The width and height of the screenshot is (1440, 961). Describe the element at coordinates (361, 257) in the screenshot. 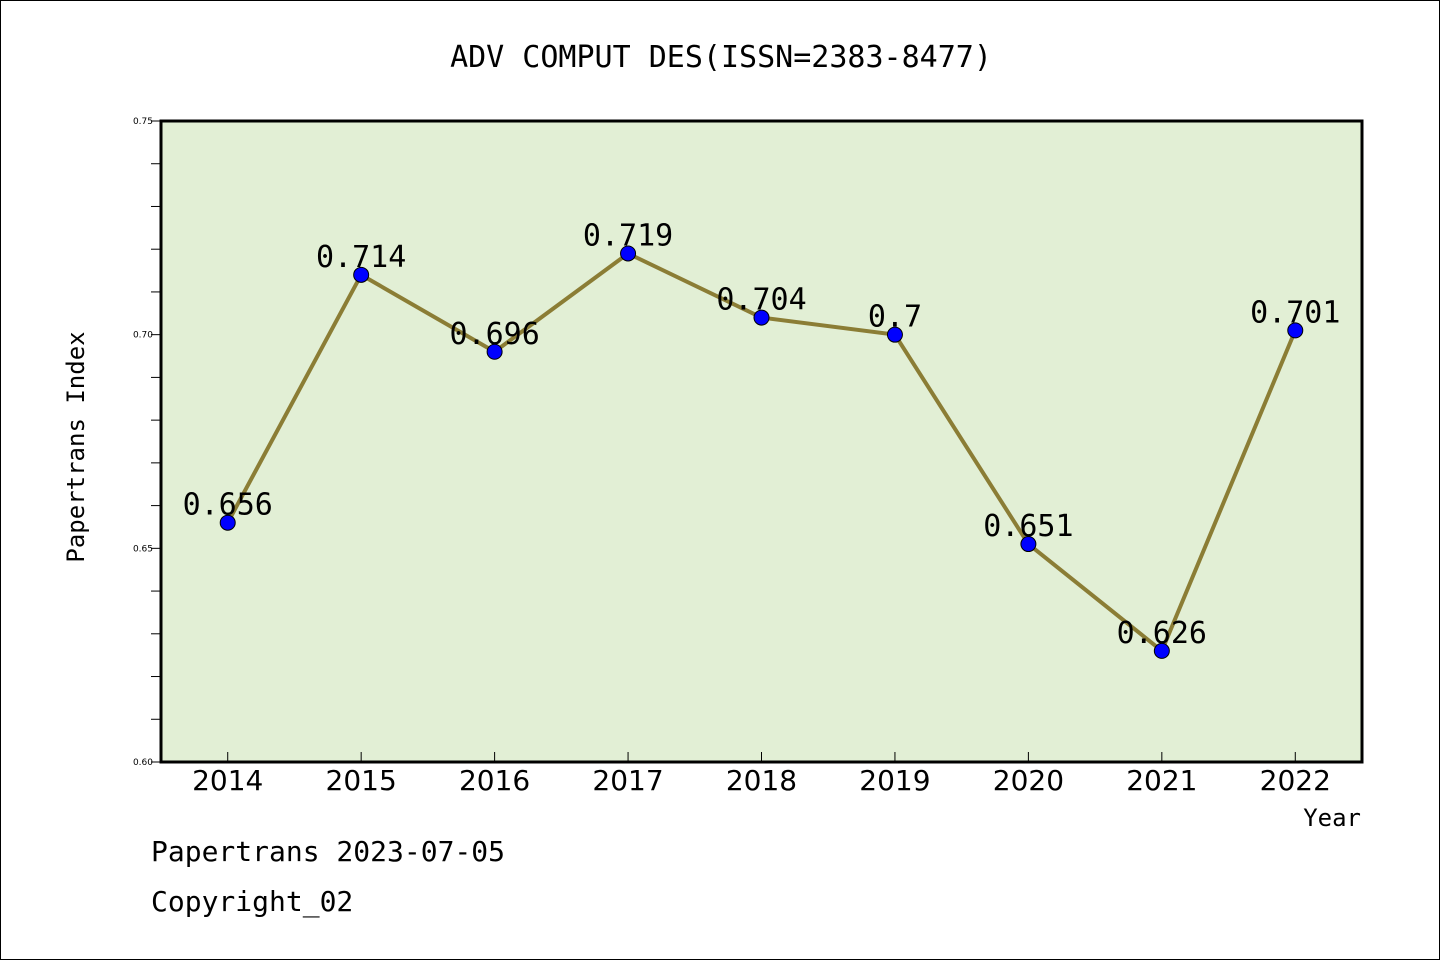

I see `data-label: 0.714` at that location.